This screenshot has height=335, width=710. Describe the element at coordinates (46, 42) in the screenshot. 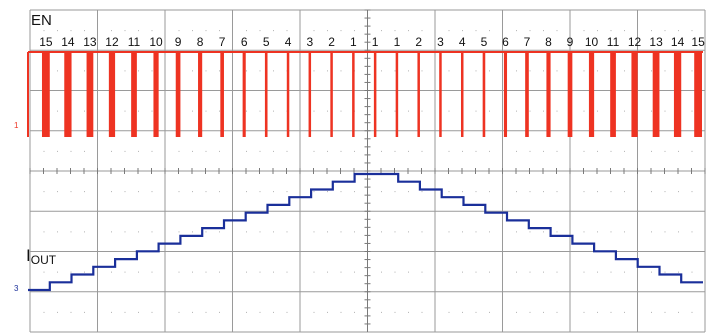

I see `en-pulse-count-label: 15` at that location.